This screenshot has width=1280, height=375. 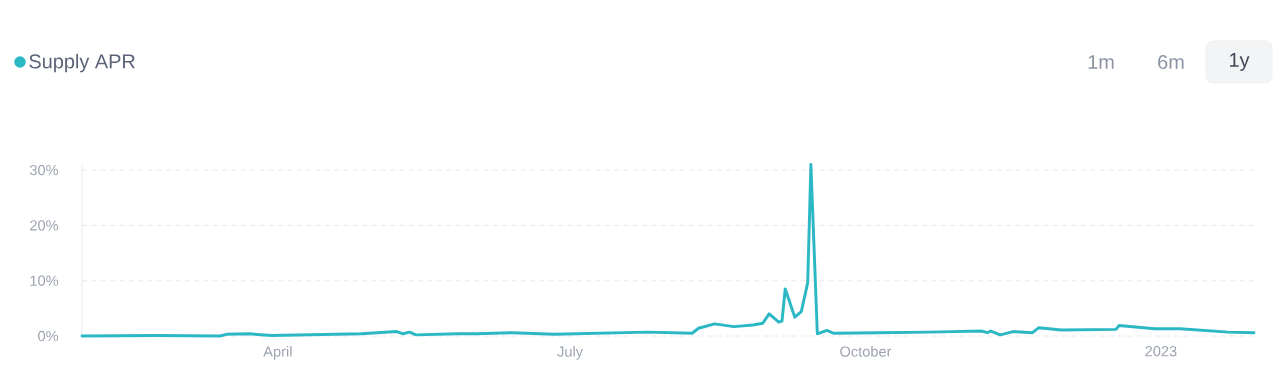 What do you see at coordinates (1240, 62) in the screenshot?
I see `text: 1y` at bounding box center [1240, 62].